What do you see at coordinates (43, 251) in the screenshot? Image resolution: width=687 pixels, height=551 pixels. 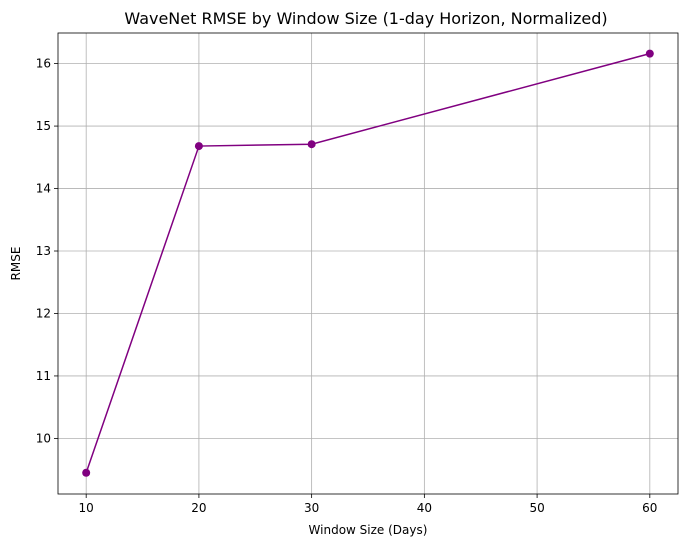 I see `y-tick-label: 13` at bounding box center [43, 251].